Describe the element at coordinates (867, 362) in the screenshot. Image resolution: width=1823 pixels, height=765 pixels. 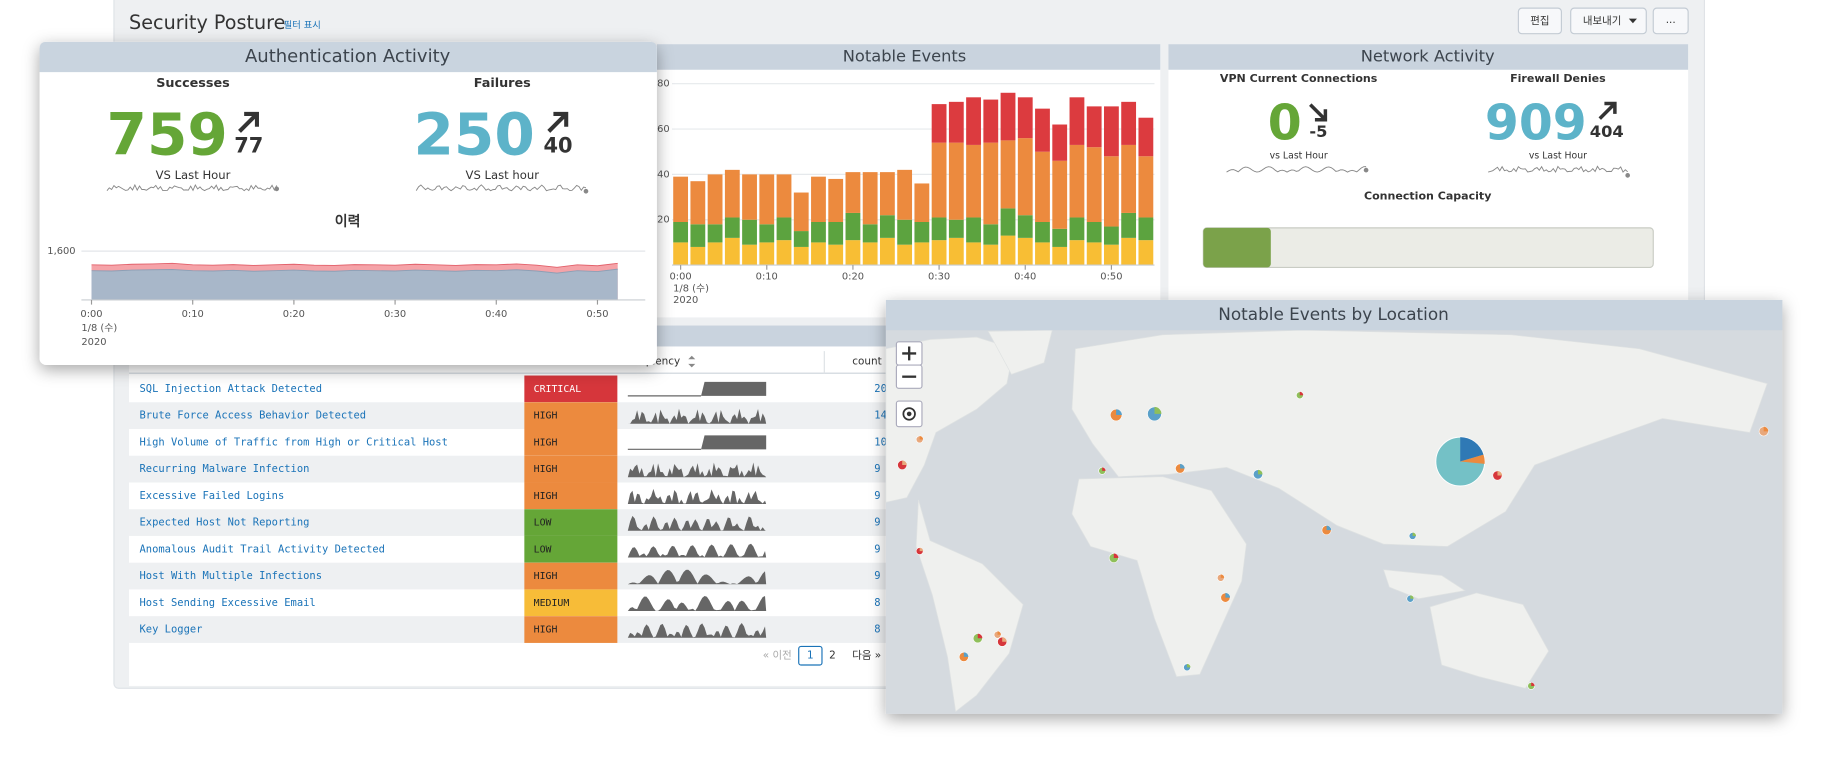
I see `column-header: count` at that location.